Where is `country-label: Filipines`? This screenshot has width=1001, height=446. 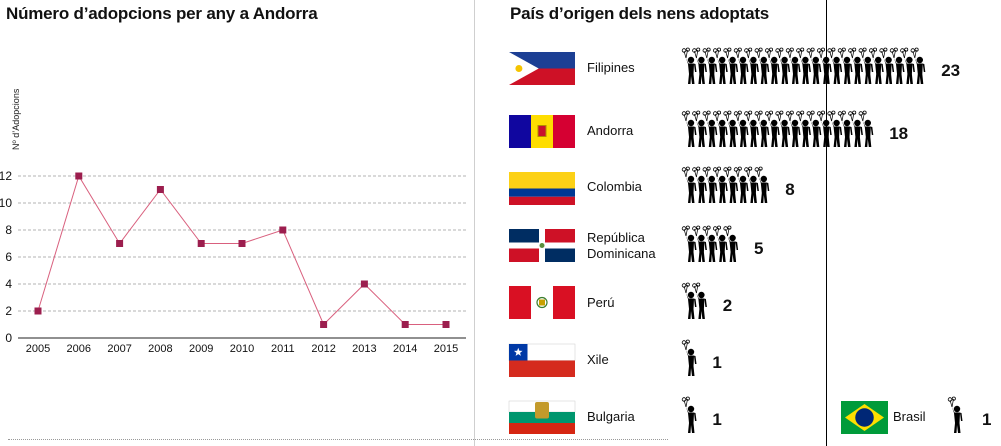
country-label: Filipines is located at coordinates (611, 67).